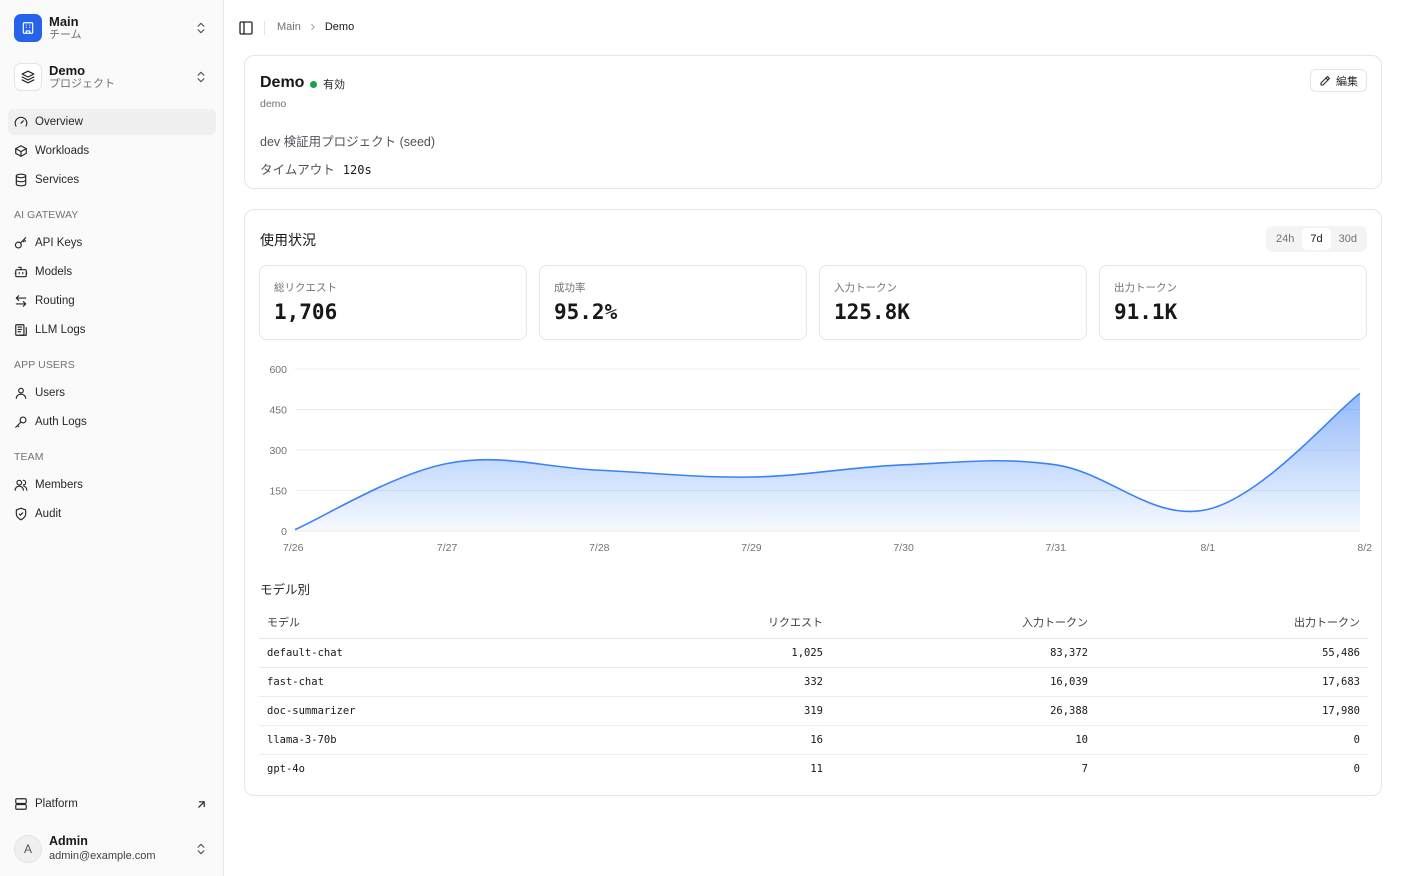  What do you see at coordinates (54, 272) in the screenshot?
I see `nav-item-label: Models` at bounding box center [54, 272].